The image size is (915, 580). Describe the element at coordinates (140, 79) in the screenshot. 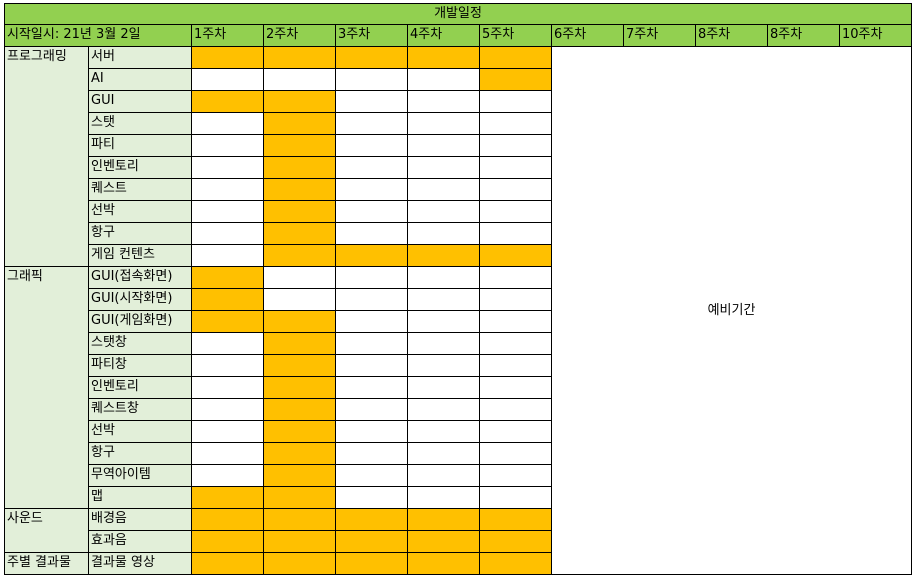

I see `task-name-cell: AI` at that location.